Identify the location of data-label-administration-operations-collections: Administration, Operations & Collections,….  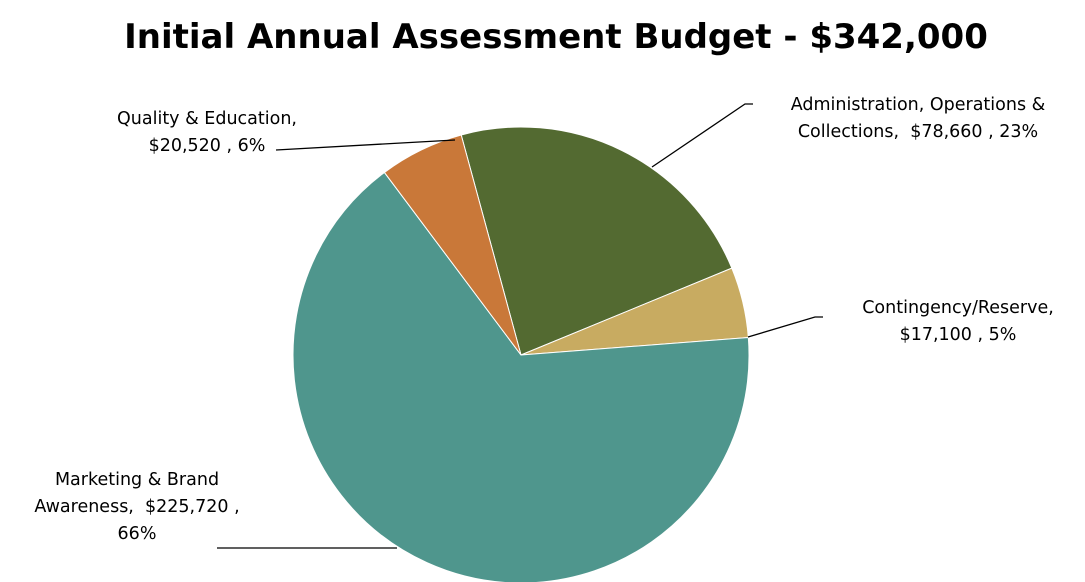
(918, 118).